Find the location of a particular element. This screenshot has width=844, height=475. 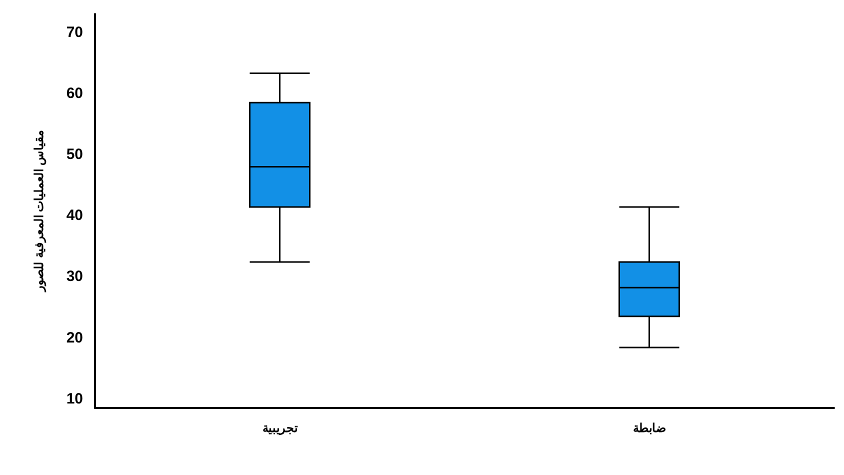

y-tick-label: 40 is located at coordinates (74, 215).